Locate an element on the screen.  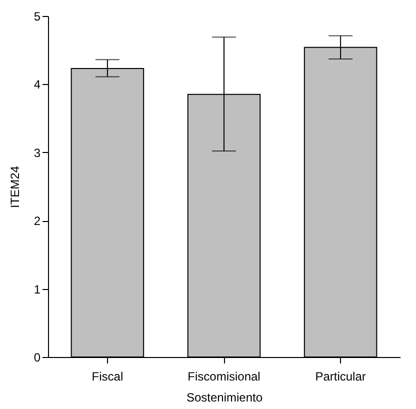
y-tick-label: 3 is located at coordinates (37, 153).